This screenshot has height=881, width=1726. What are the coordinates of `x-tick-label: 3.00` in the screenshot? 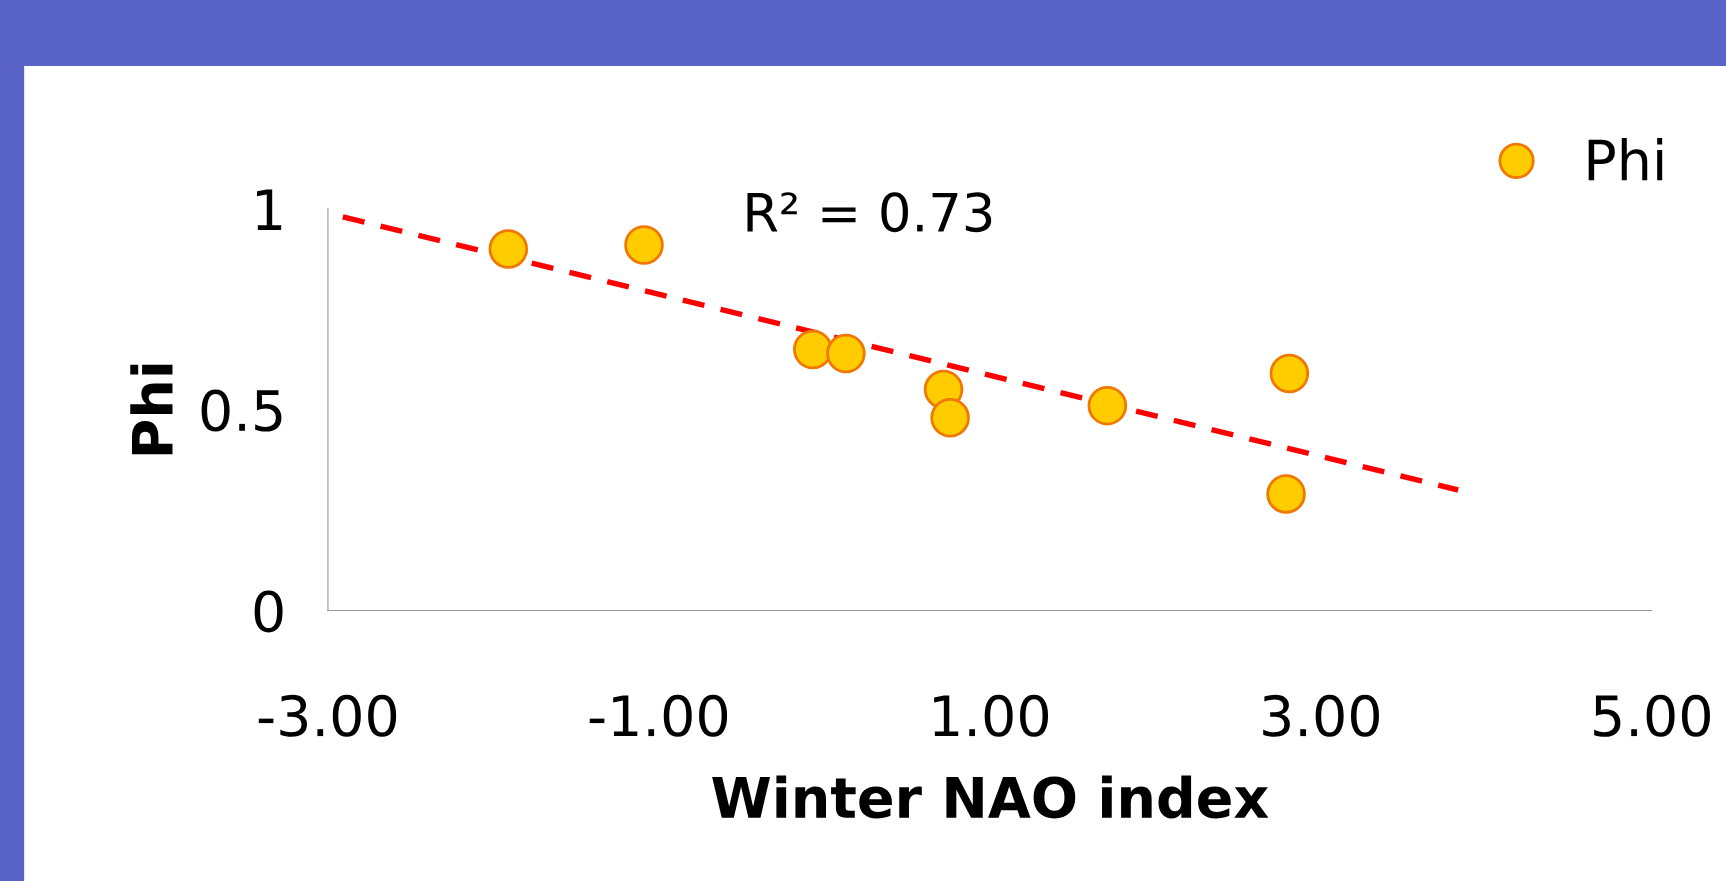 It's located at (1321, 715).